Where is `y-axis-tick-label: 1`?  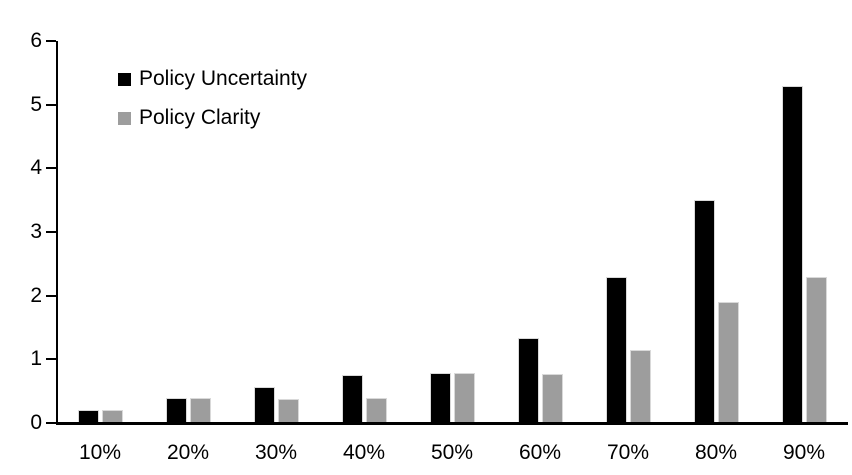 y-axis-tick-label: 1 is located at coordinates (36, 359).